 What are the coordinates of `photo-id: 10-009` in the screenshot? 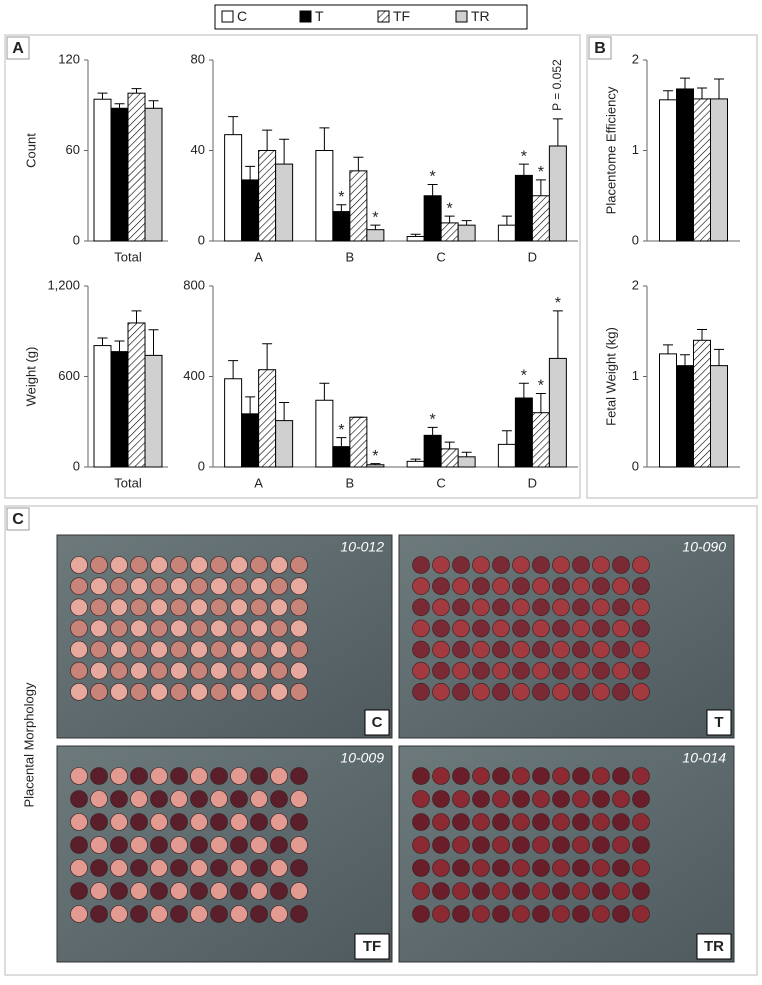 It's located at (362, 758).